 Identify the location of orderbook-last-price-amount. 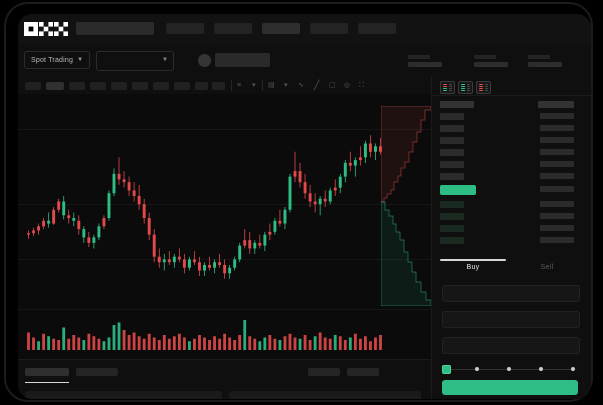
(557, 189).